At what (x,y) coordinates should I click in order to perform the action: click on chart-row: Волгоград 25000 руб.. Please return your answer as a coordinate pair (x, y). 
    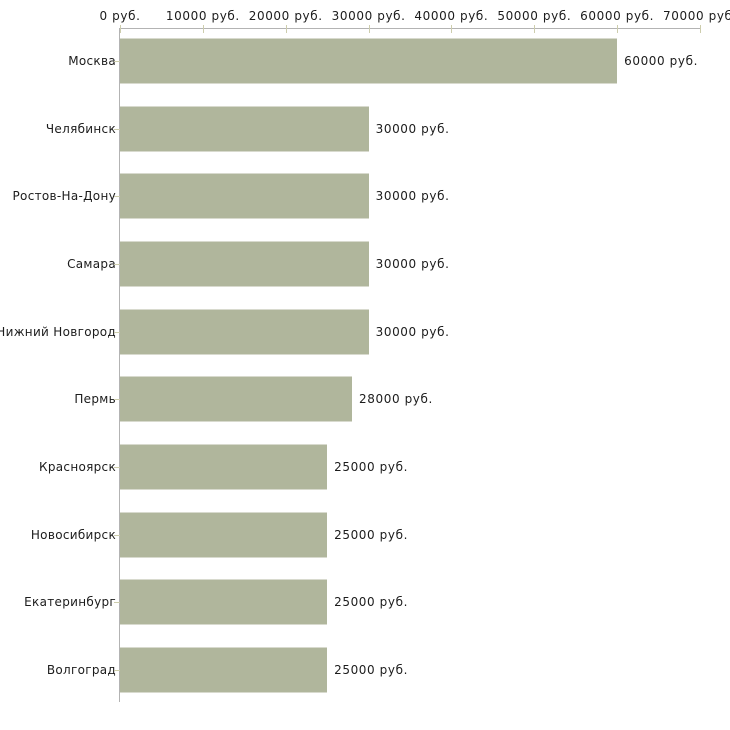
    Looking at the image, I should click on (365, 670).